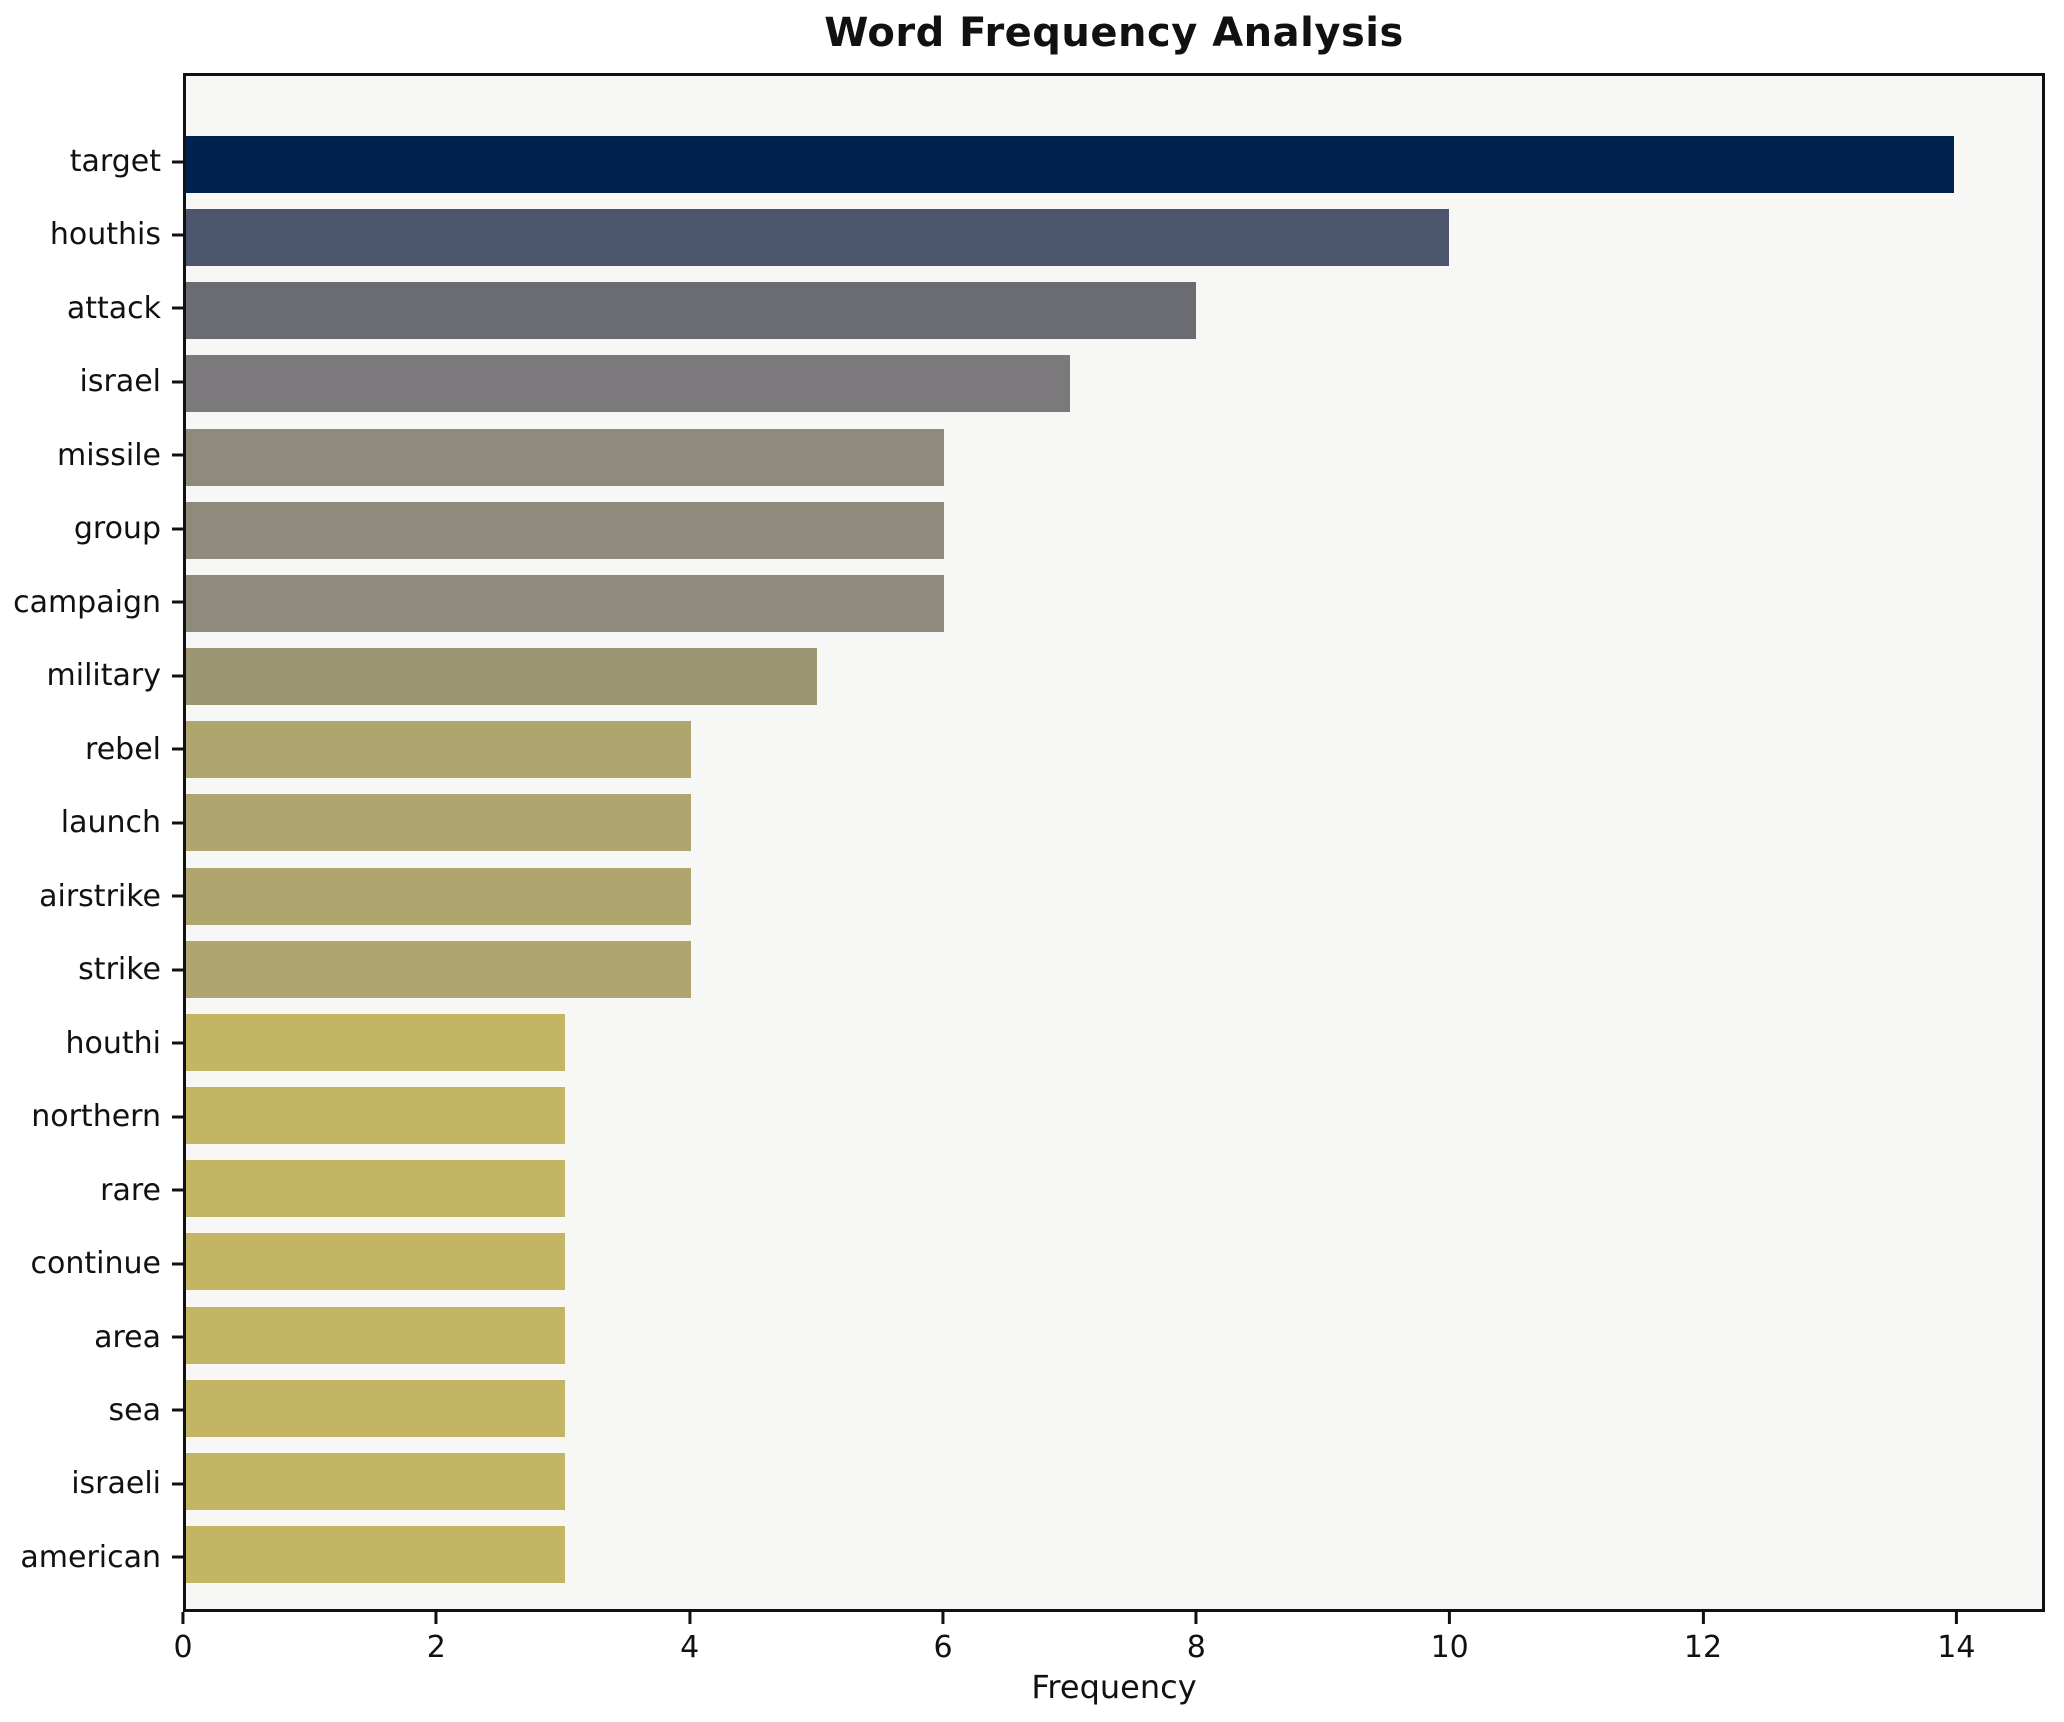 The width and height of the screenshot is (2064, 1722). What do you see at coordinates (91, 234) in the screenshot?
I see `y-tick-houthis: houthis` at bounding box center [91, 234].